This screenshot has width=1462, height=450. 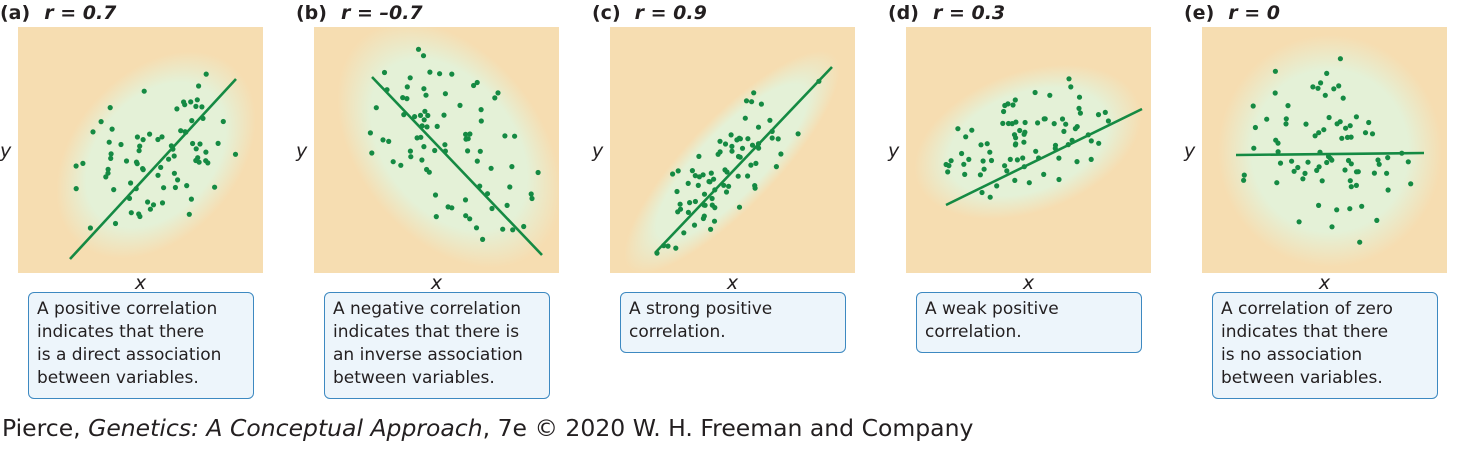 What do you see at coordinates (973, 332) in the screenshot?
I see `caption-line: correlation.` at bounding box center [973, 332].